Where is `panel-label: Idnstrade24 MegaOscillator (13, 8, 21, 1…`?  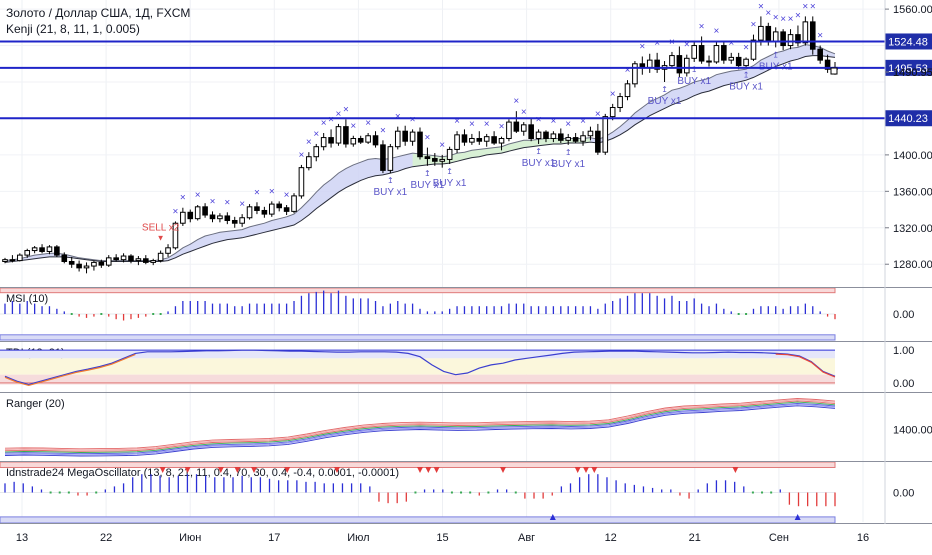
panel-label: Idnstrade24 MegaOscillator (13, 8, 21, 1… is located at coordinates (202, 473).